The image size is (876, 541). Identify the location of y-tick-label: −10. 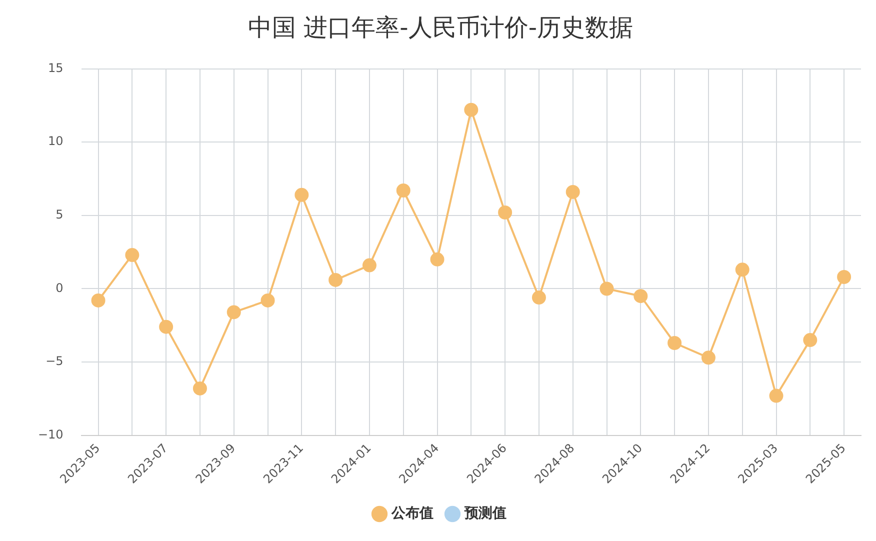
(51, 434).